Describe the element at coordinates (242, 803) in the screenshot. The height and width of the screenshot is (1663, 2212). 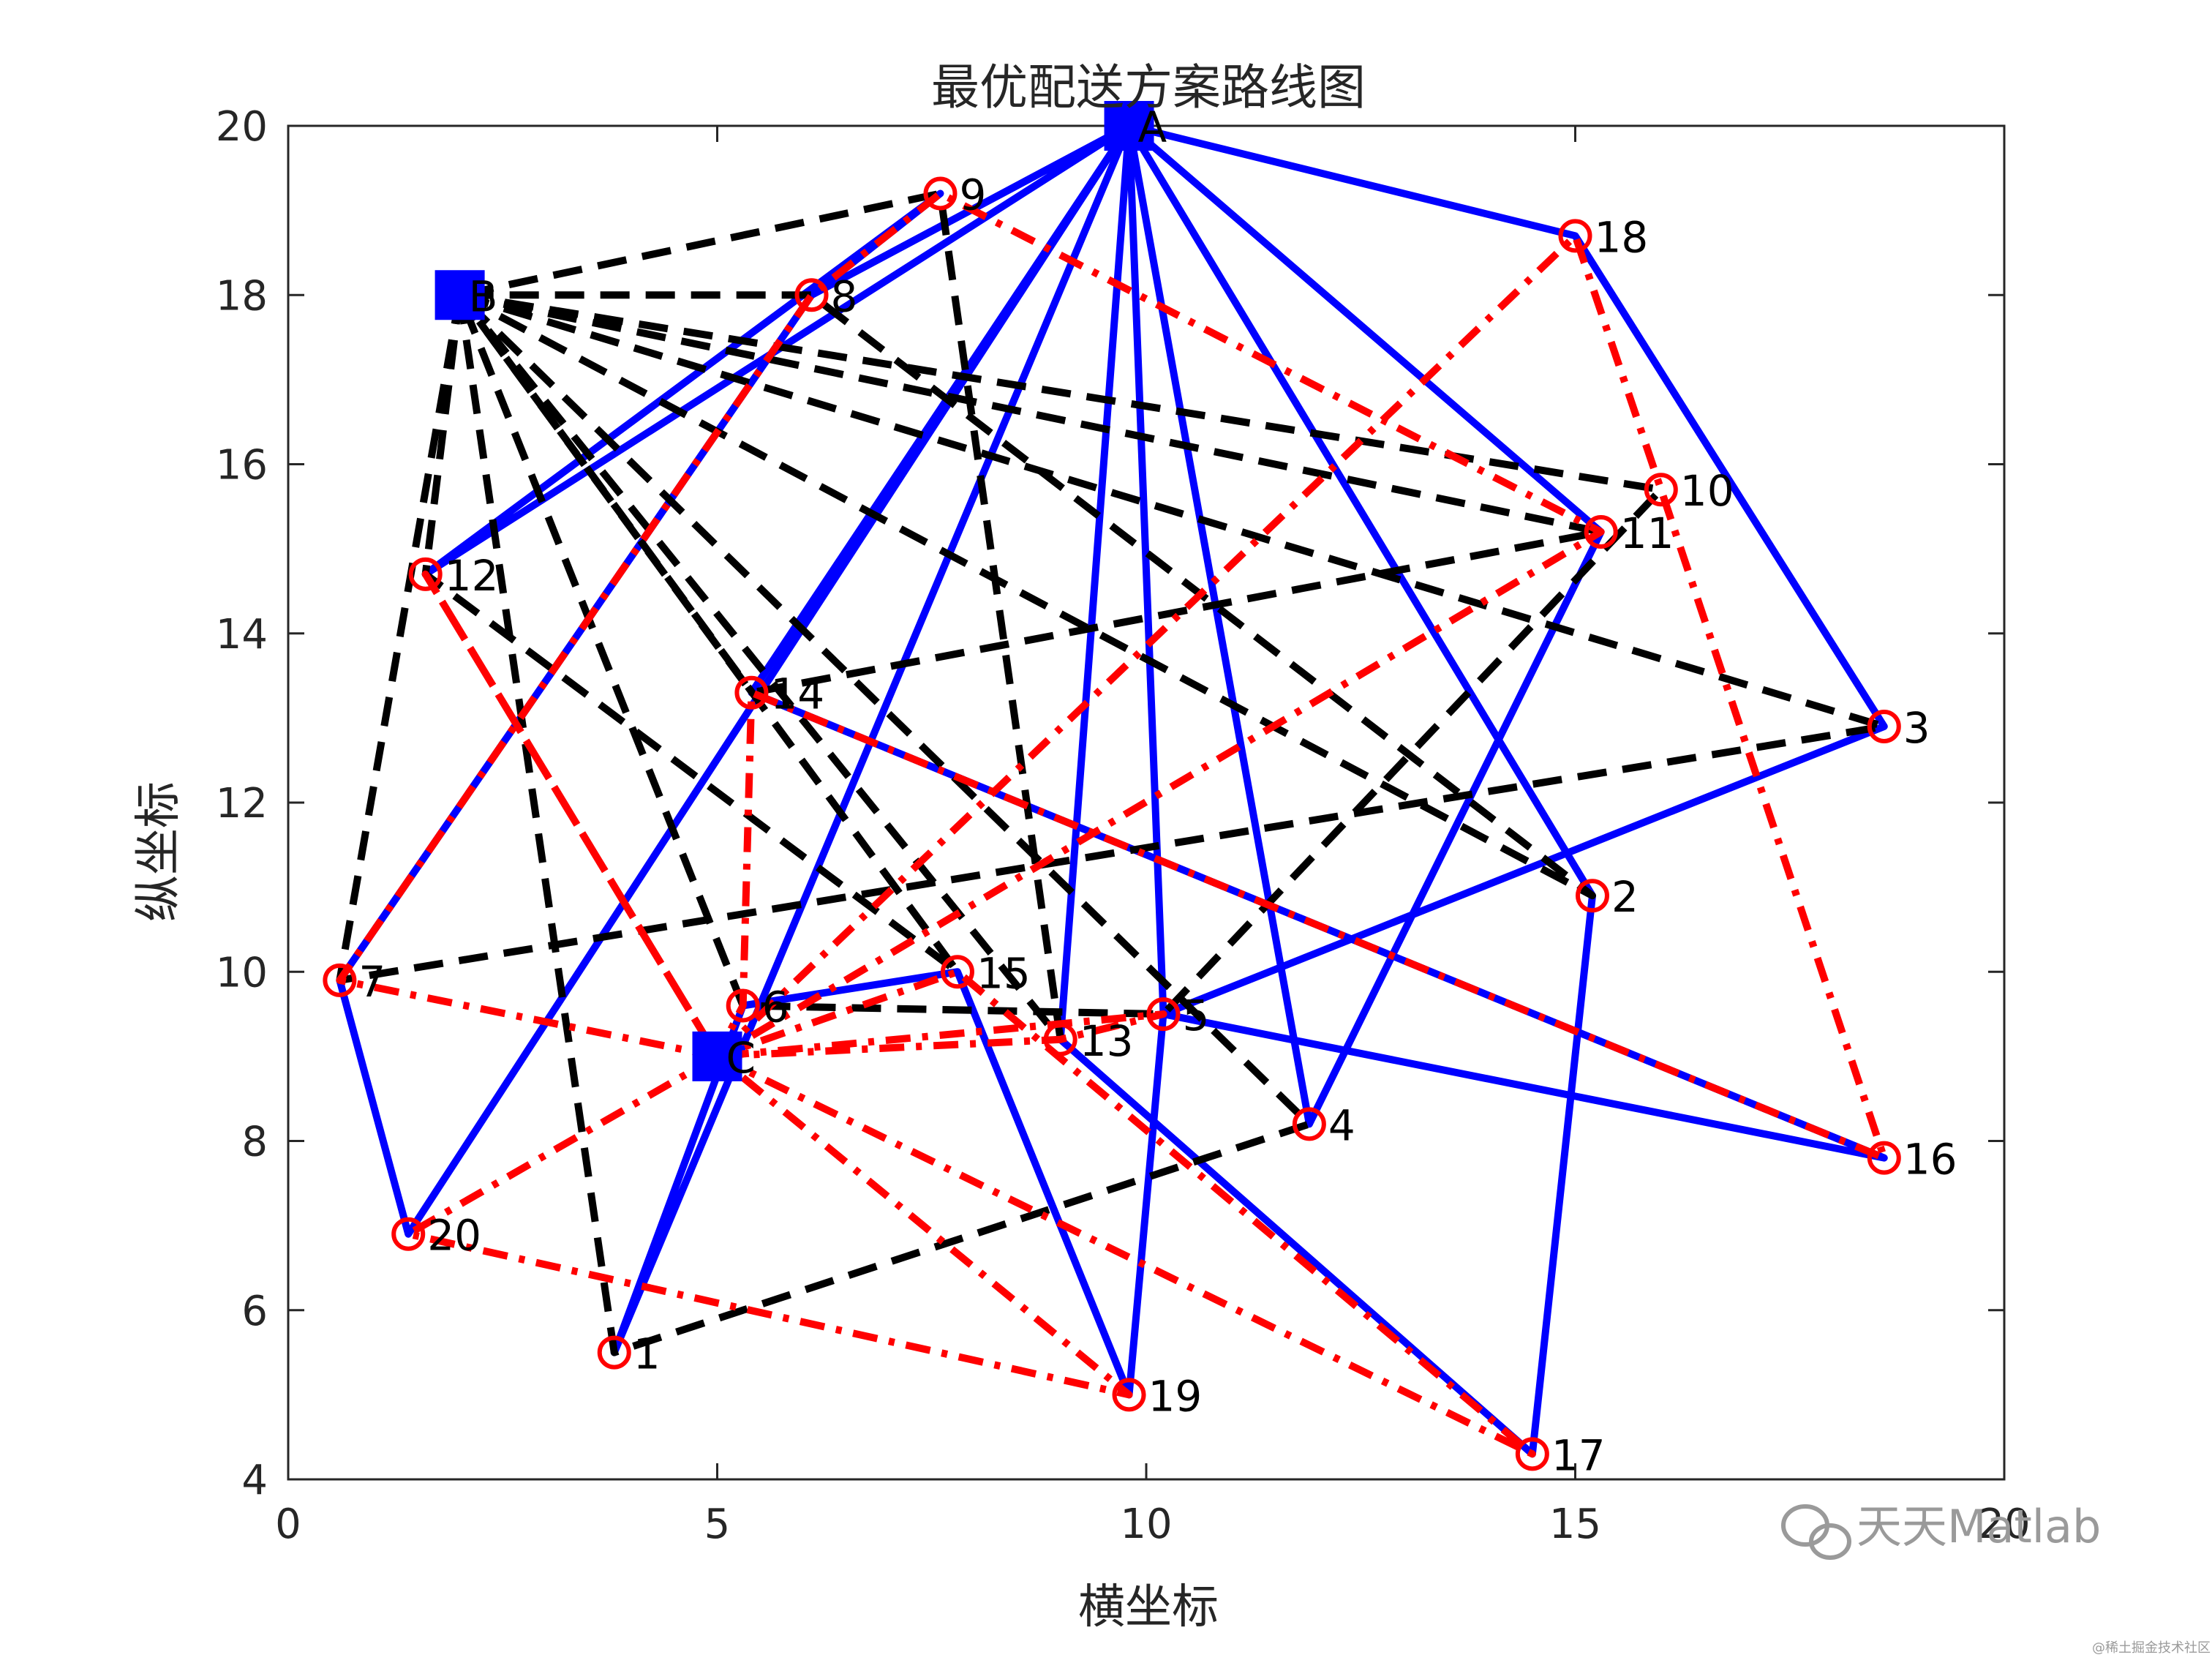
I see `y-tick-label: 12` at that location.